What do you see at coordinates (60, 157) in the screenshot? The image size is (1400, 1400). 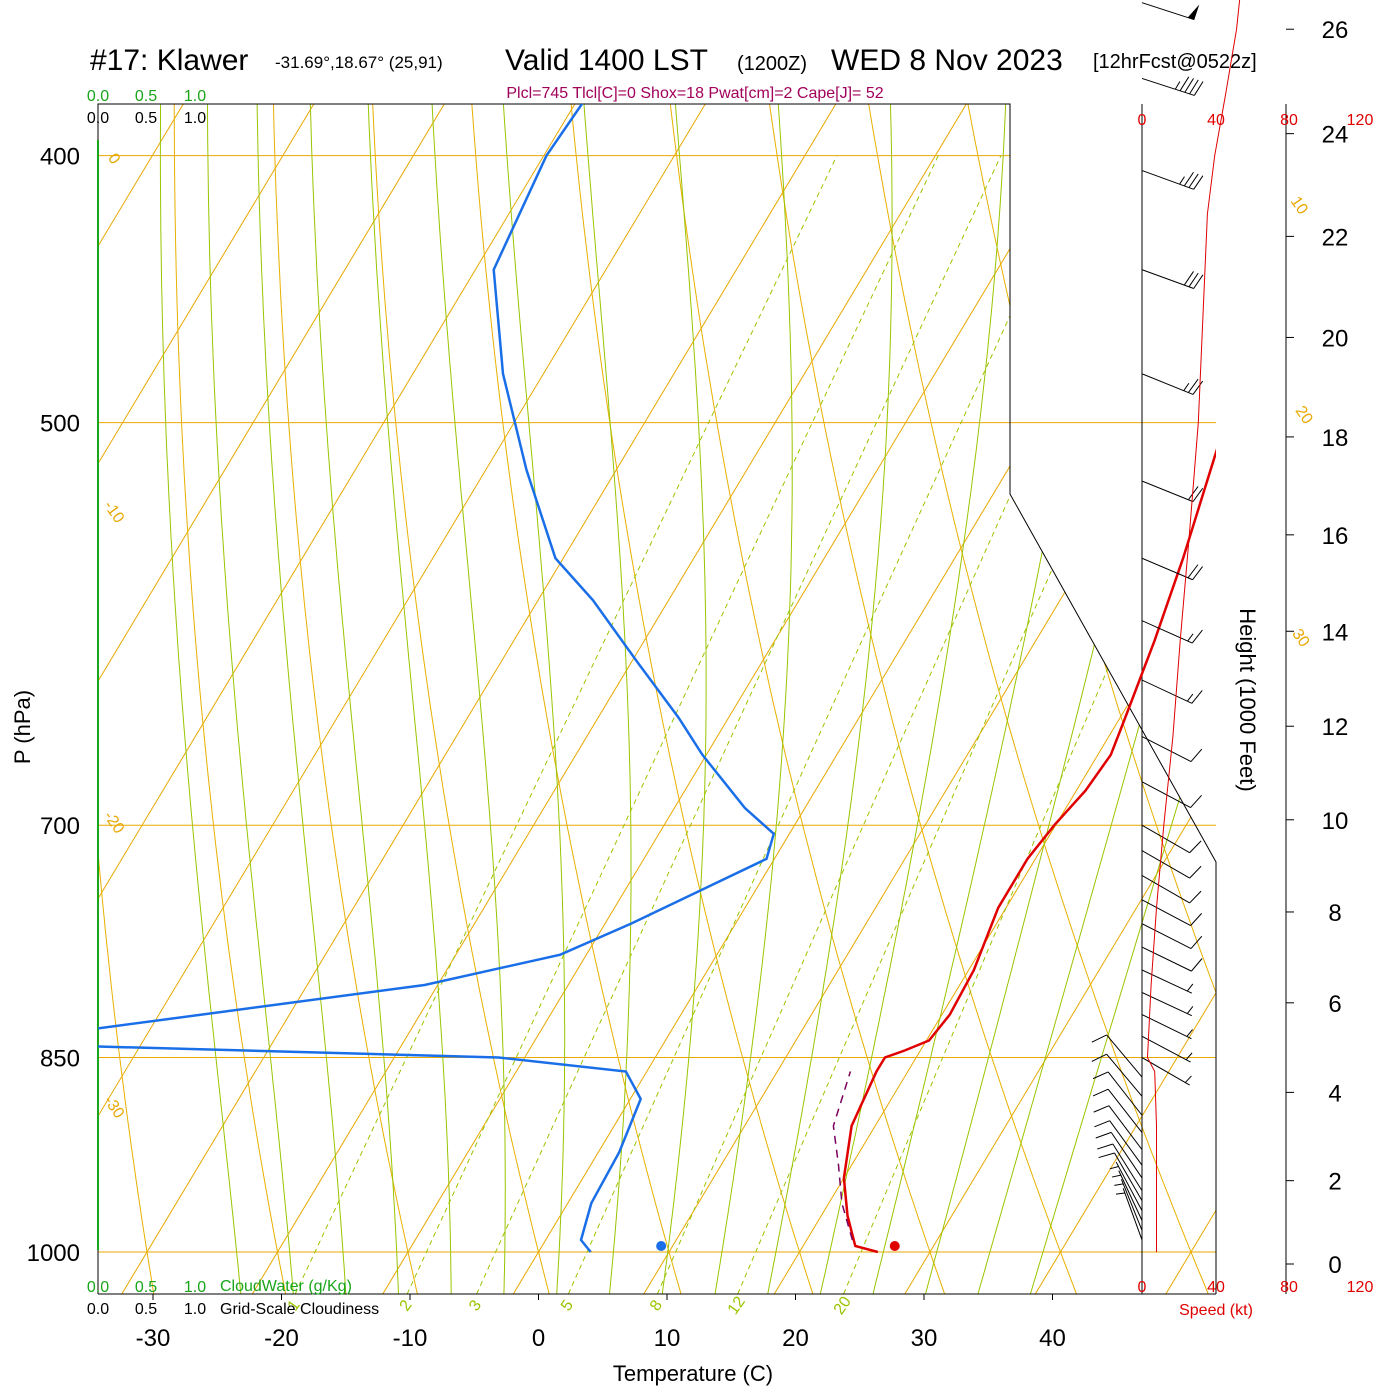 I see `pressure-tick-label: 400` at bounding box center [60, 157].